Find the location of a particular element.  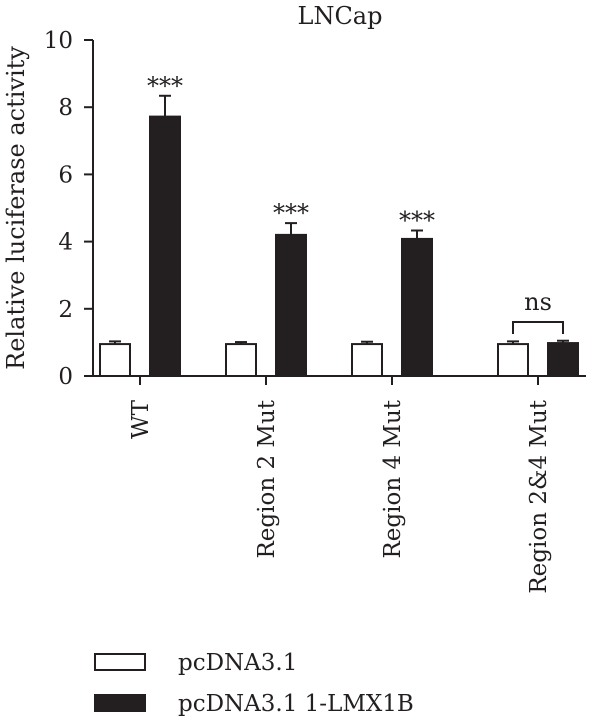

y-tick-label: 2 is located at coordinates (65, 310).